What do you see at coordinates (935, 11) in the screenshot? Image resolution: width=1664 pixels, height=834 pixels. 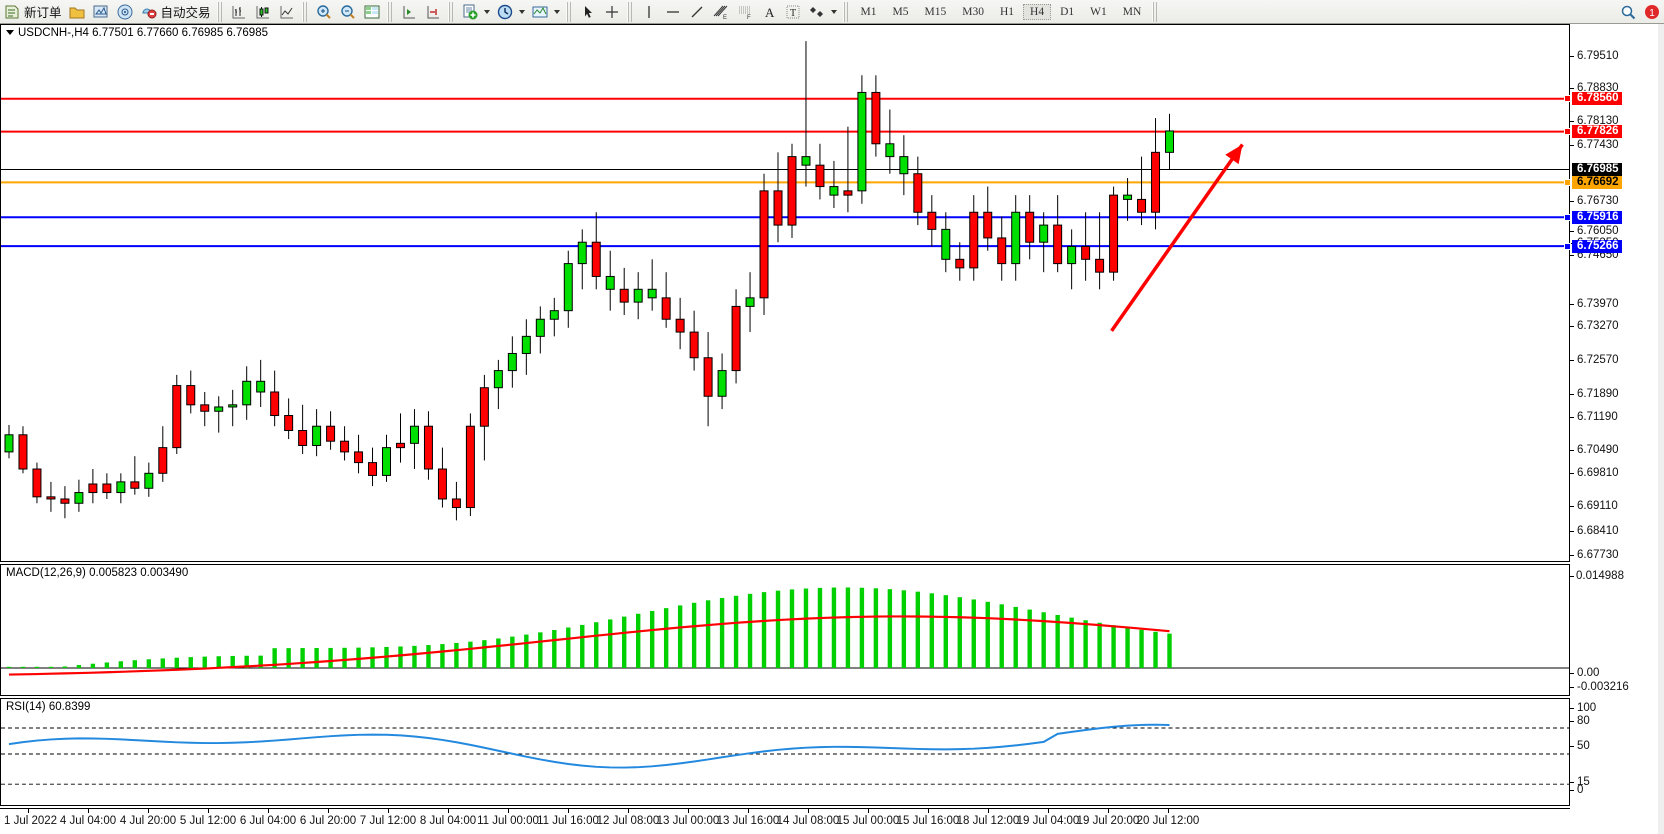 I see `timeframe-m15: M15` at bounding box center [935, 11].